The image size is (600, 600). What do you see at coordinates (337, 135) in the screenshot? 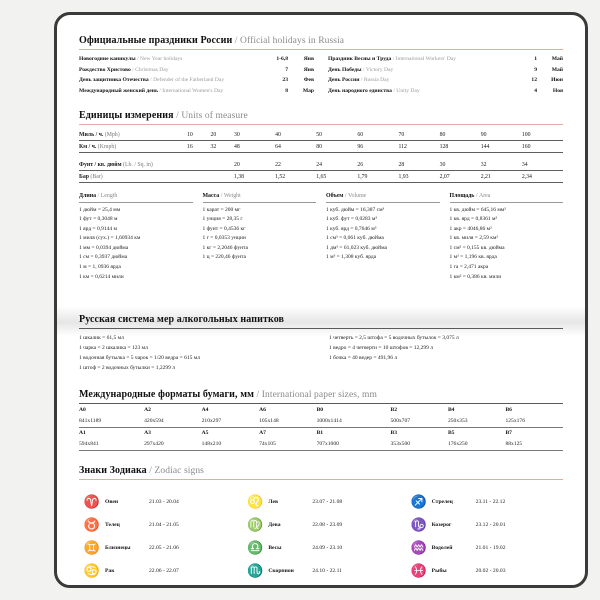
I see `cell: 50` at bounding box center [337, 135].